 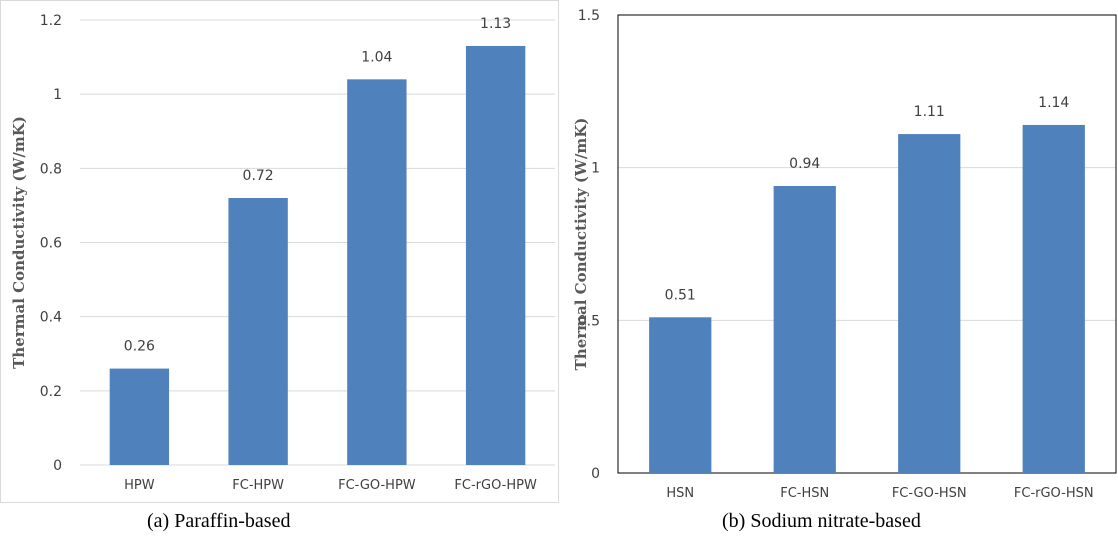 I want to click on x-tick-label: FC-rGO-HPW, so click(x=495, y=485).